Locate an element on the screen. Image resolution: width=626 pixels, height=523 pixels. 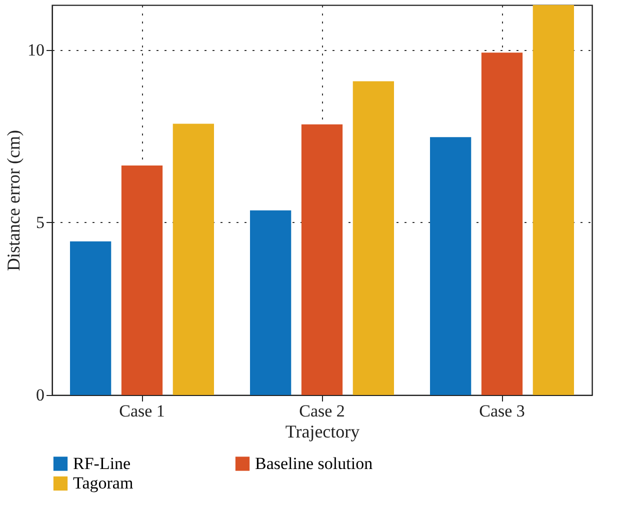
x-axis-title: Trajectory is located at coordinates (322, 432).